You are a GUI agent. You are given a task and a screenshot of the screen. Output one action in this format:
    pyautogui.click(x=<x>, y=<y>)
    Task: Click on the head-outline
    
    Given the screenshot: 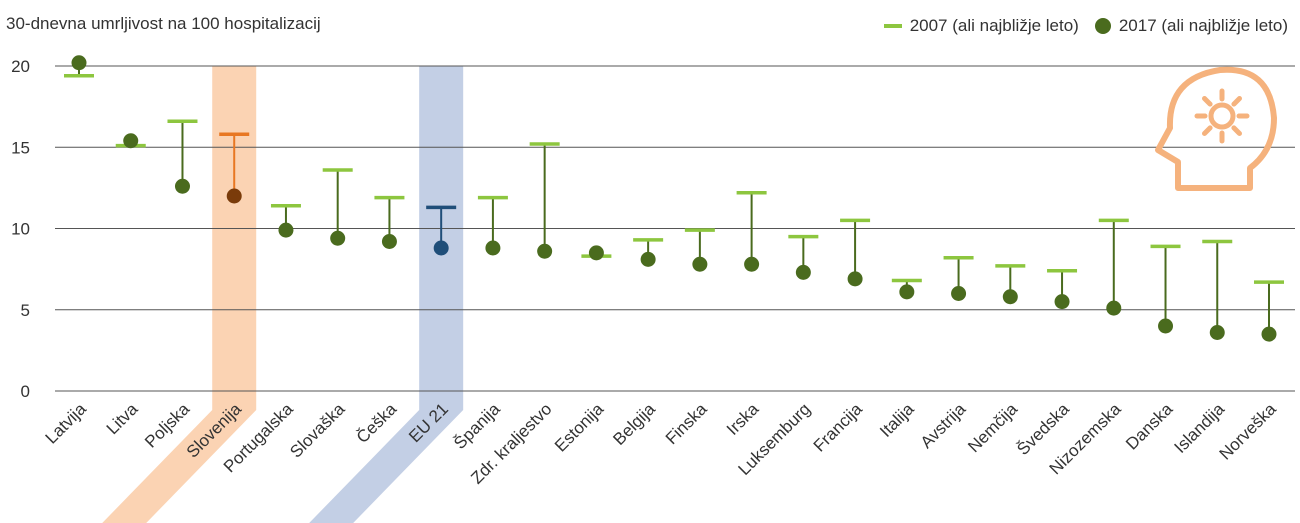 What is the action you would take?
    pyautogui.click(x=1216, y=128)
    